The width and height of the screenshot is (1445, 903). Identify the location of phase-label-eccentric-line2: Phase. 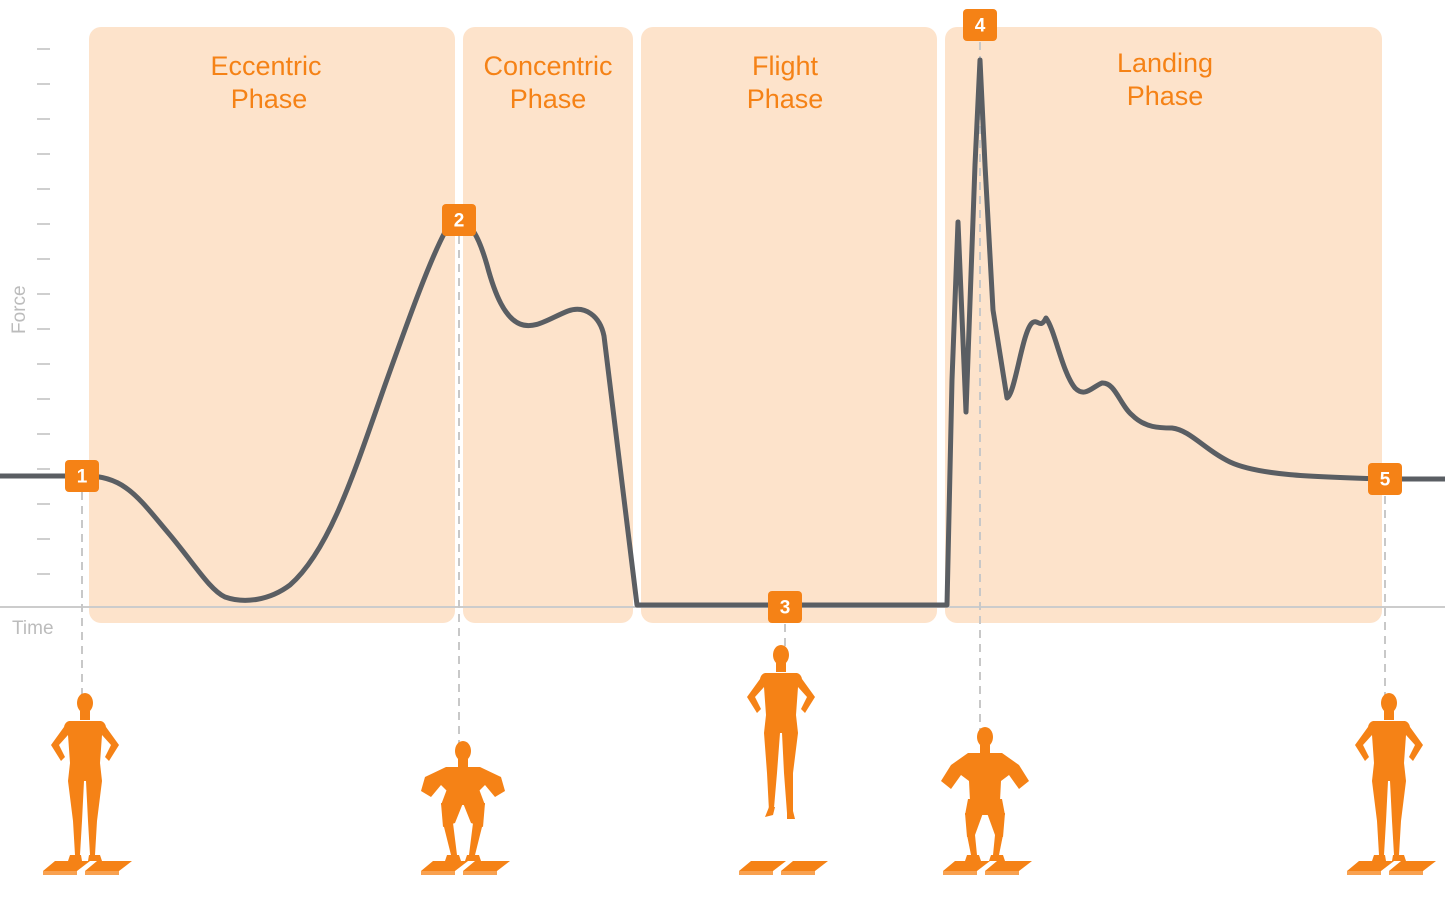
(269, 99).